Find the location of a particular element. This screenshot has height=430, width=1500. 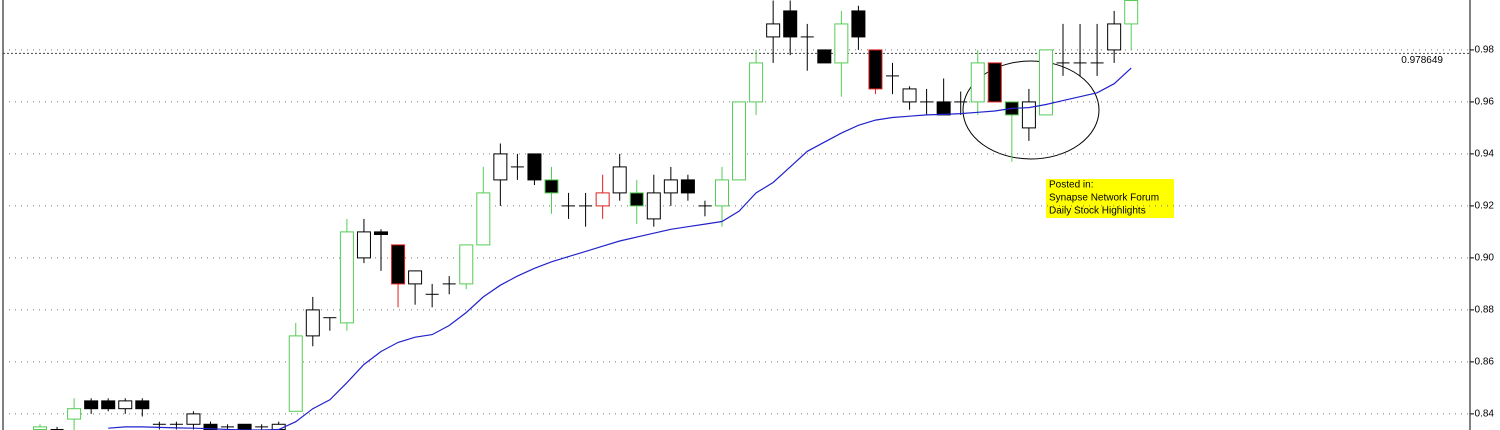

y-tick-label: 0.98 is located at coordinates (1485, 50).